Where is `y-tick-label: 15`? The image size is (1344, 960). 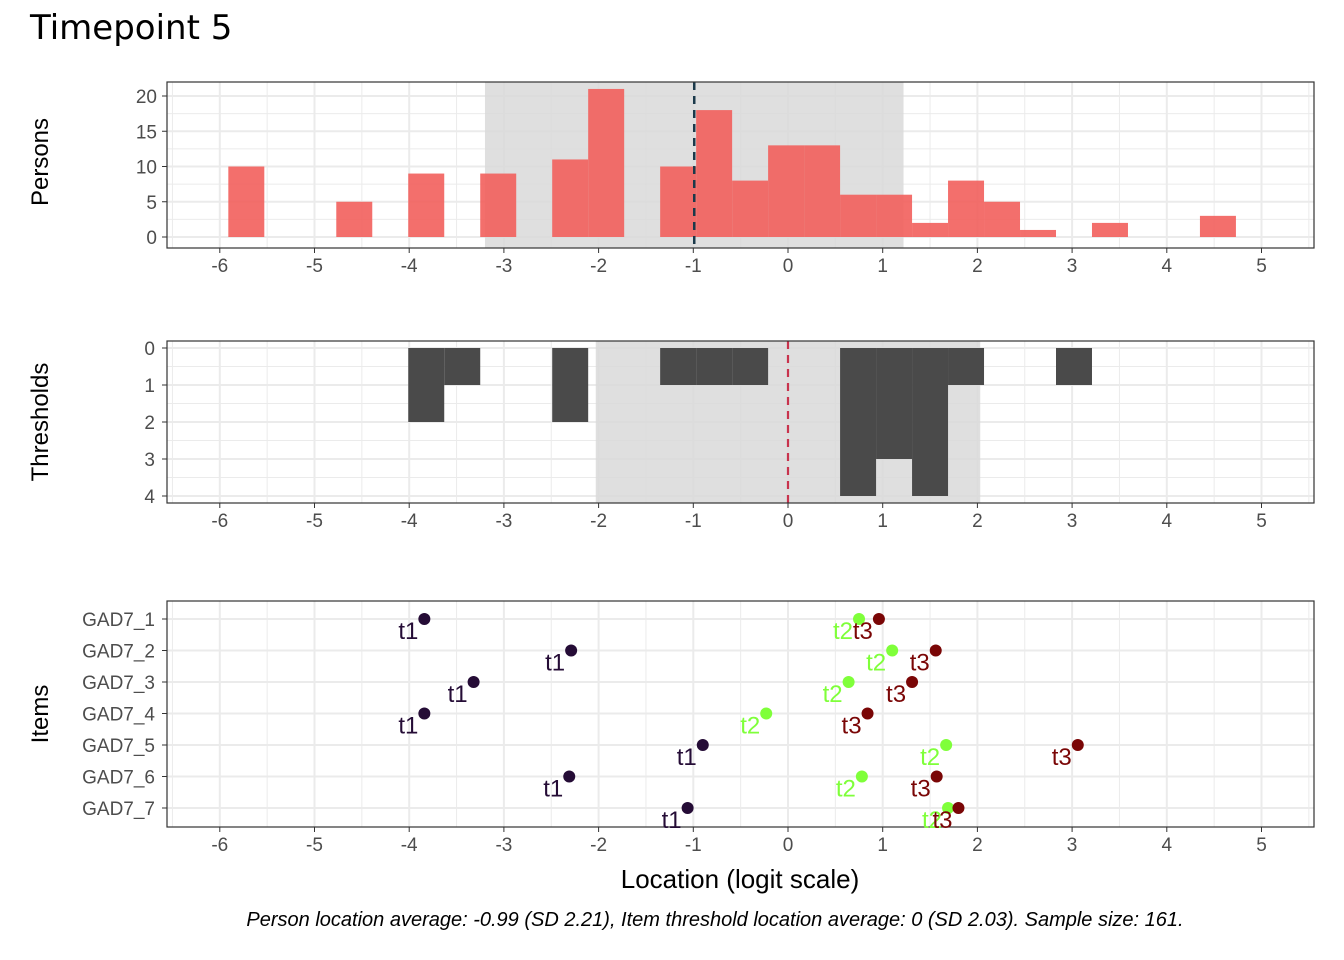
y-tick-label: 15 is located at coordinates (146, 132).